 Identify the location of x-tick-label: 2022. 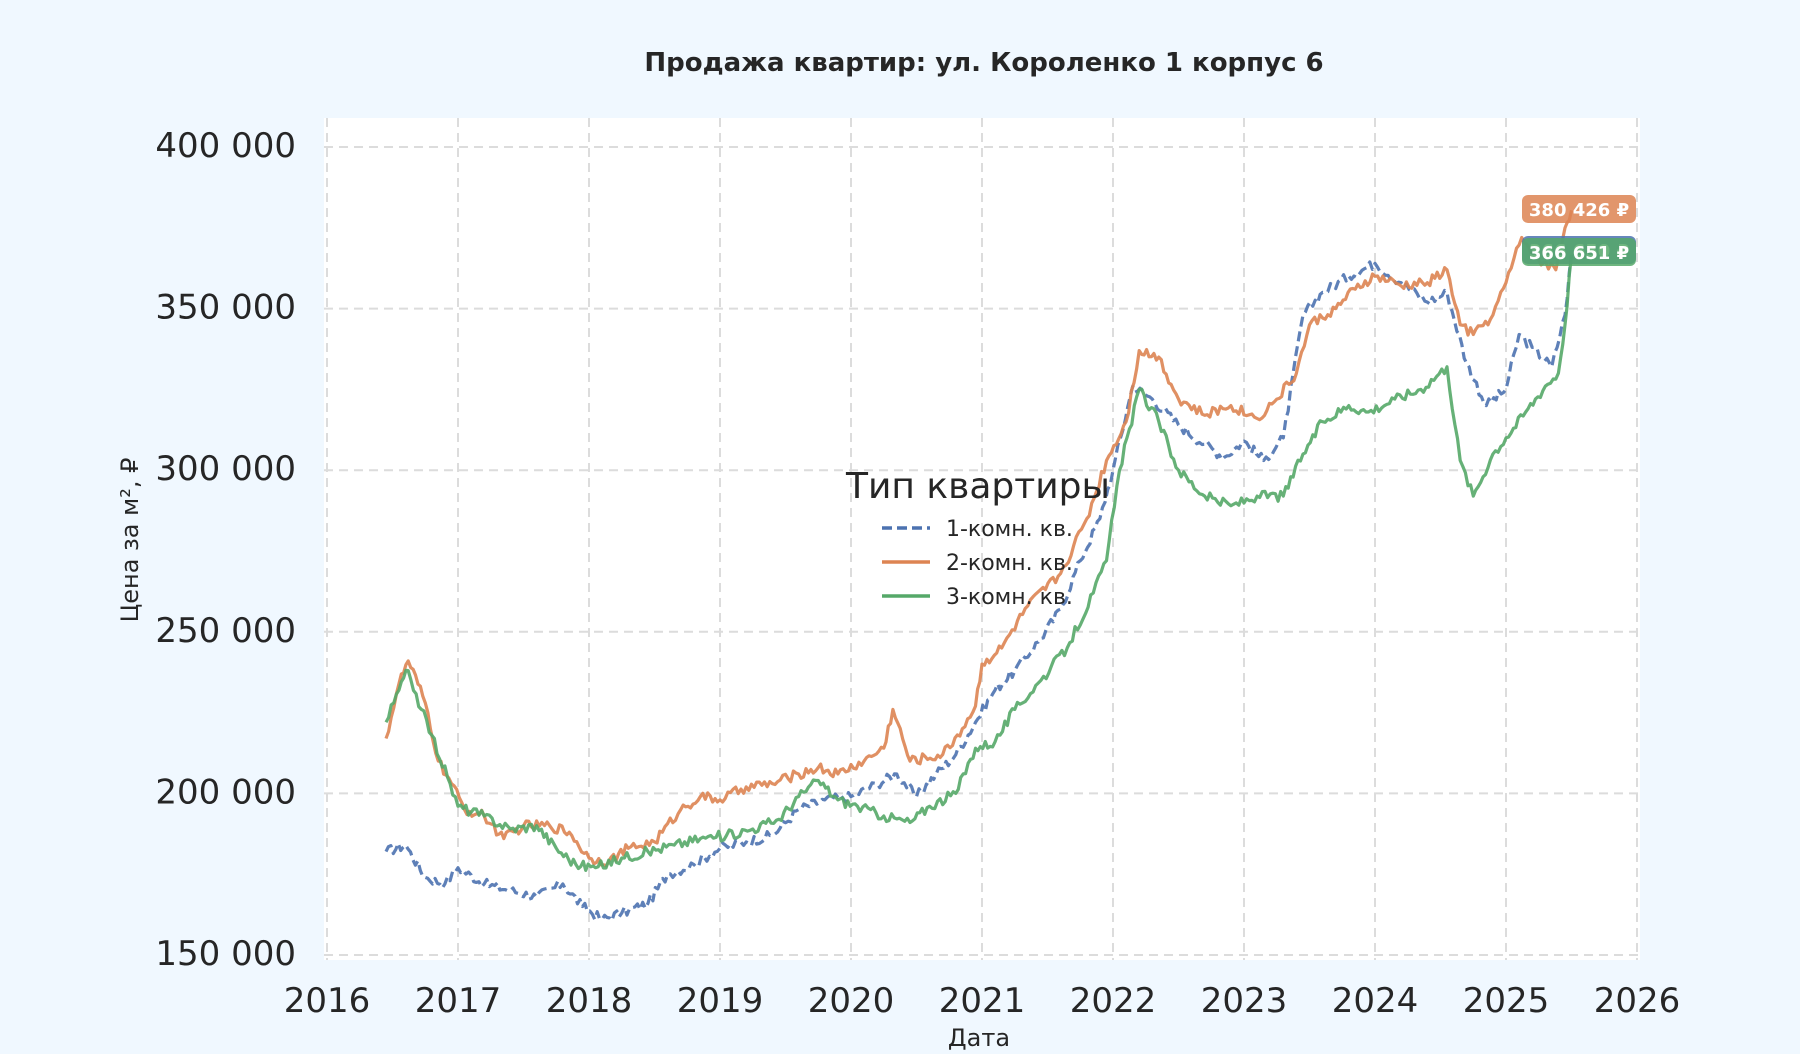
(1113, 1001).